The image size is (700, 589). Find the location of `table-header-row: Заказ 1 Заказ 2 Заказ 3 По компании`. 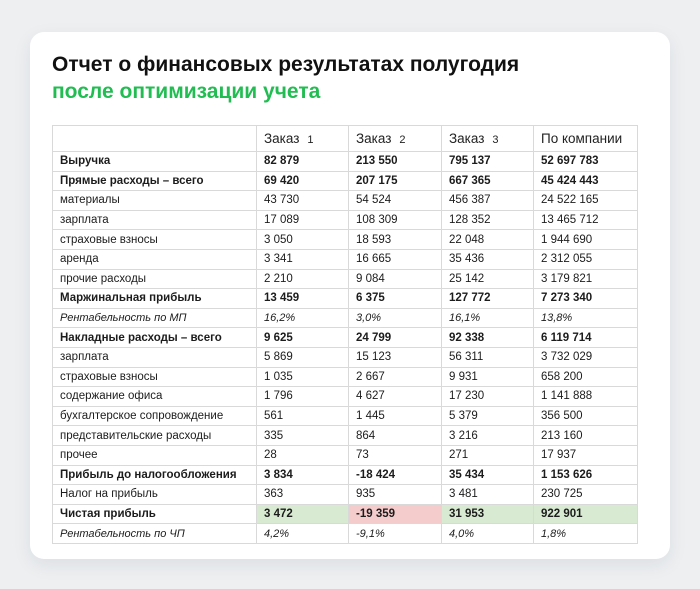

table-header-row: Заказ 1 Заказ 2 Заказ 3 По компании is located at coordinates (345, 138).